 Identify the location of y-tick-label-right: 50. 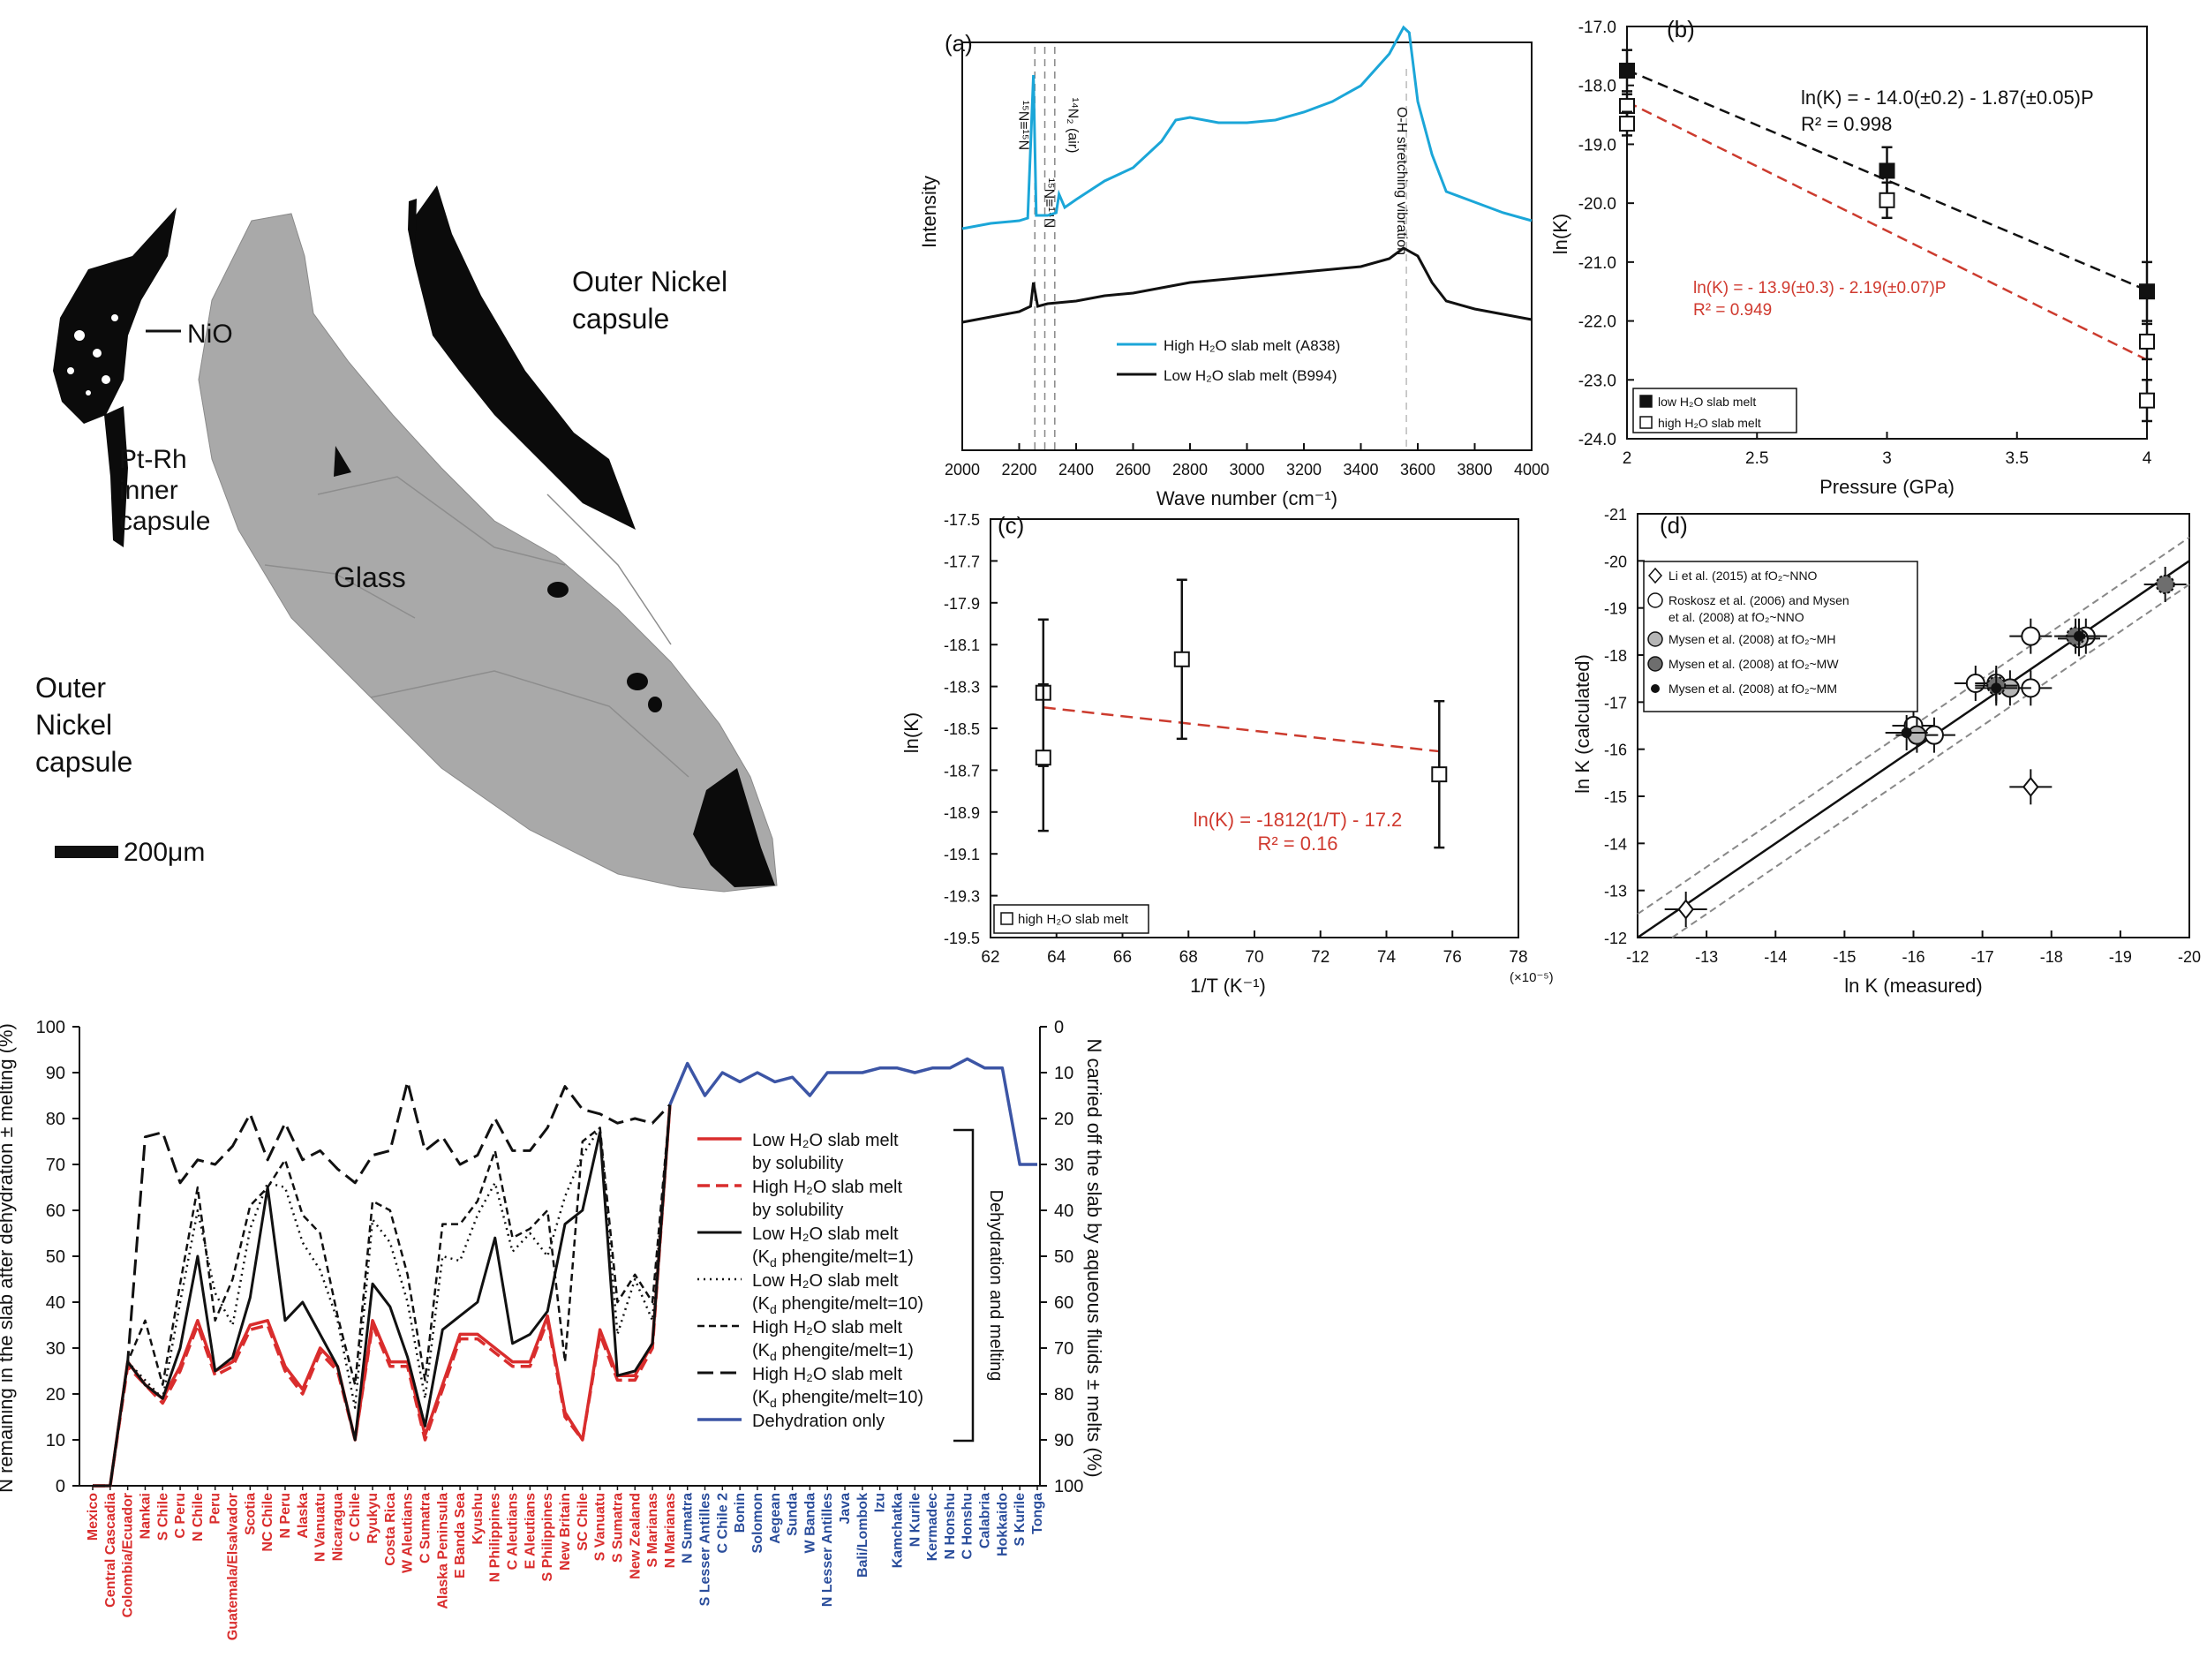
(1063, 1257).